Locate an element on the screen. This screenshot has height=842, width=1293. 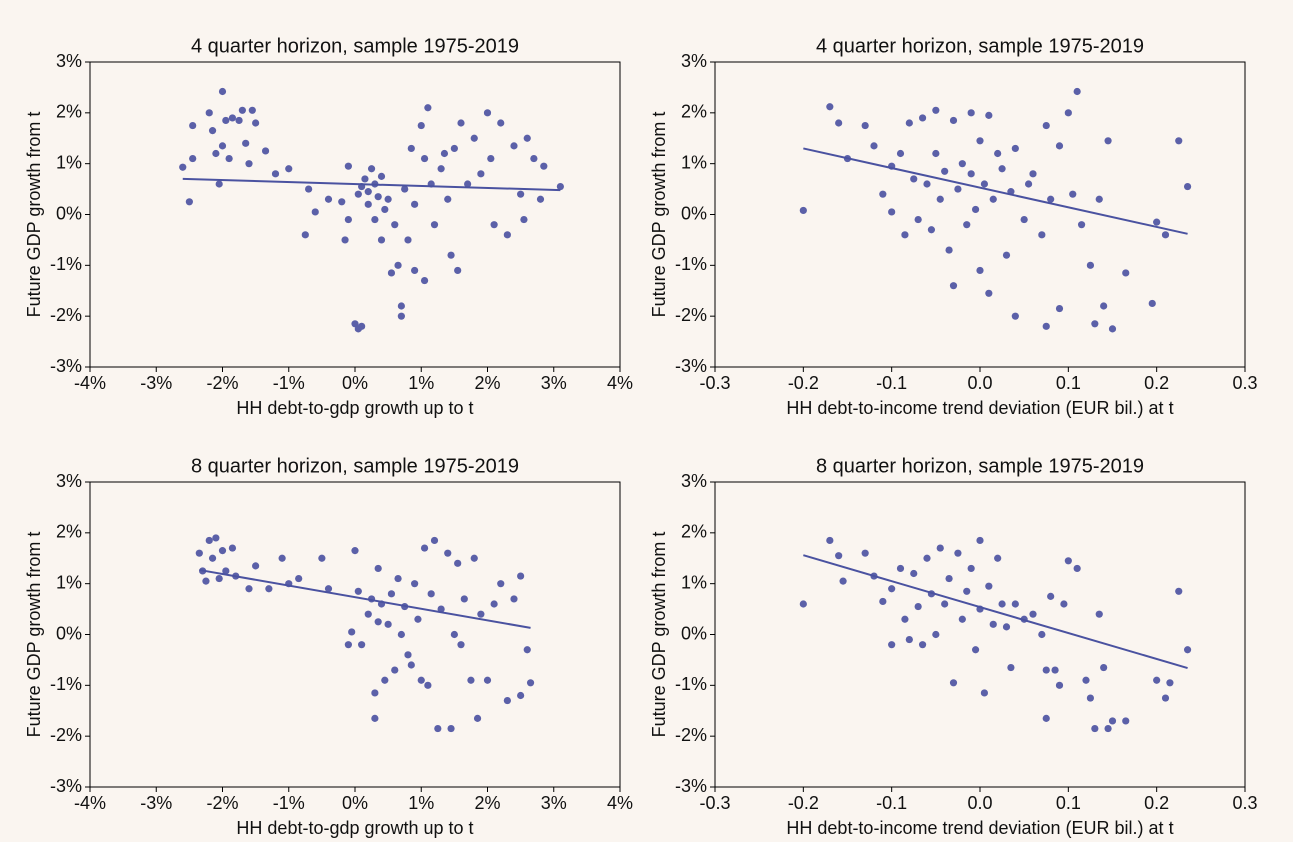
x-tick-label: -2% is located at coordinates (222, 383).